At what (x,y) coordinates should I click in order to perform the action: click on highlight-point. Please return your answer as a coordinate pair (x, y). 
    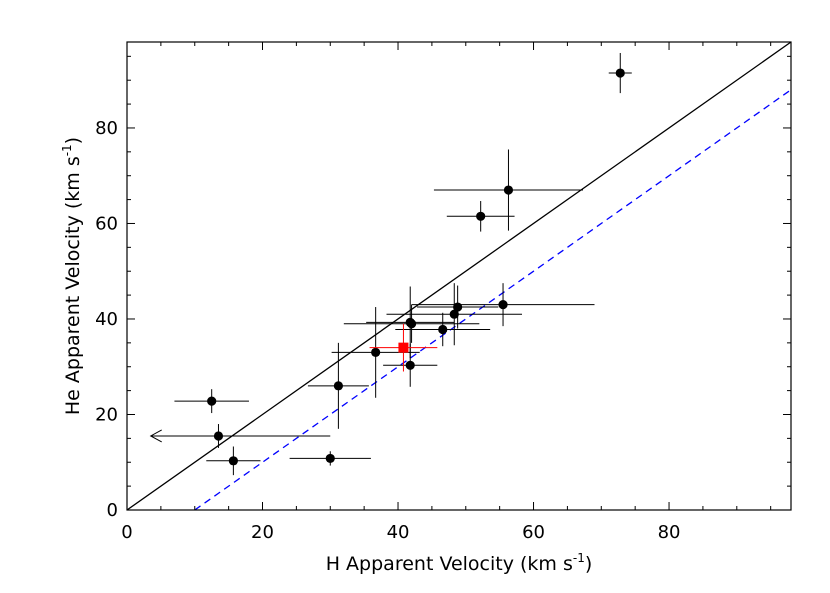
    Looking at the image, I should click on (403, 347).